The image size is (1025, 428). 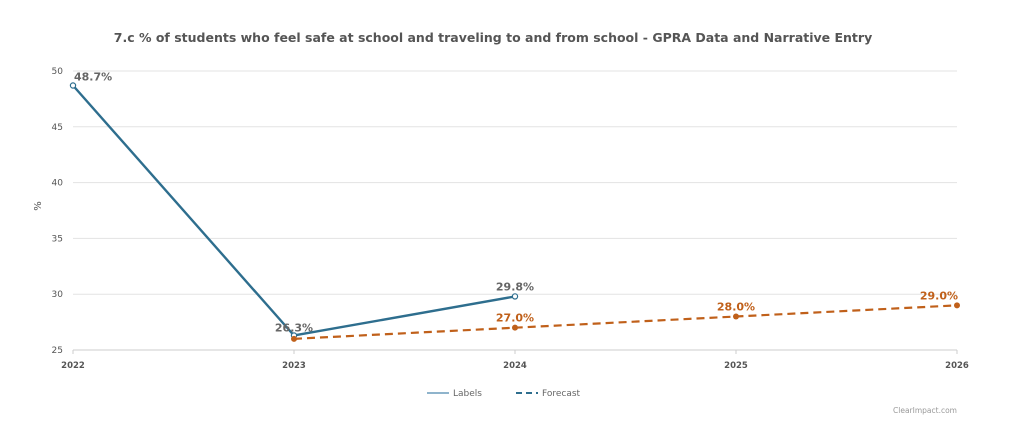 I want to click on forecast-point-2026, so click(x=957, y=305).